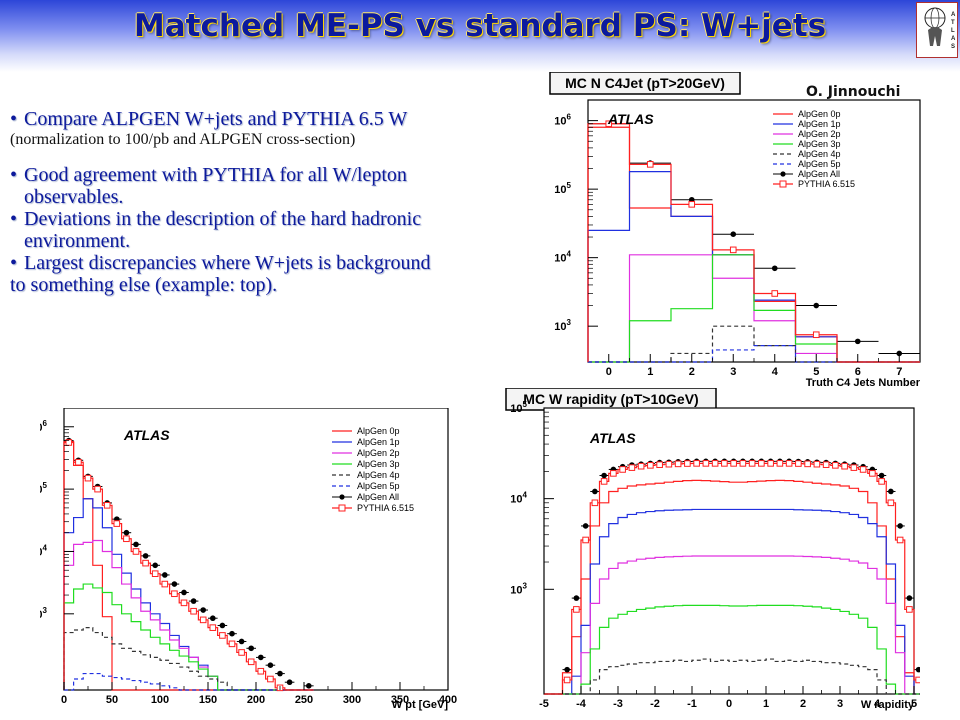 Image resolution: width=960 pixels, height=720 pixels. What do you see at coordinates (953, 31) in the screenshot?
I see `svg-text: L` at bounding box center [953, 31].